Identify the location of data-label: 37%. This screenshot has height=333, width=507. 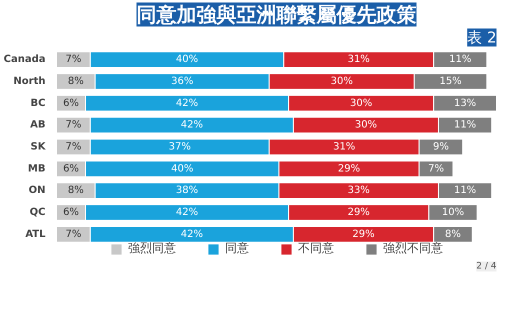
(179, 146).